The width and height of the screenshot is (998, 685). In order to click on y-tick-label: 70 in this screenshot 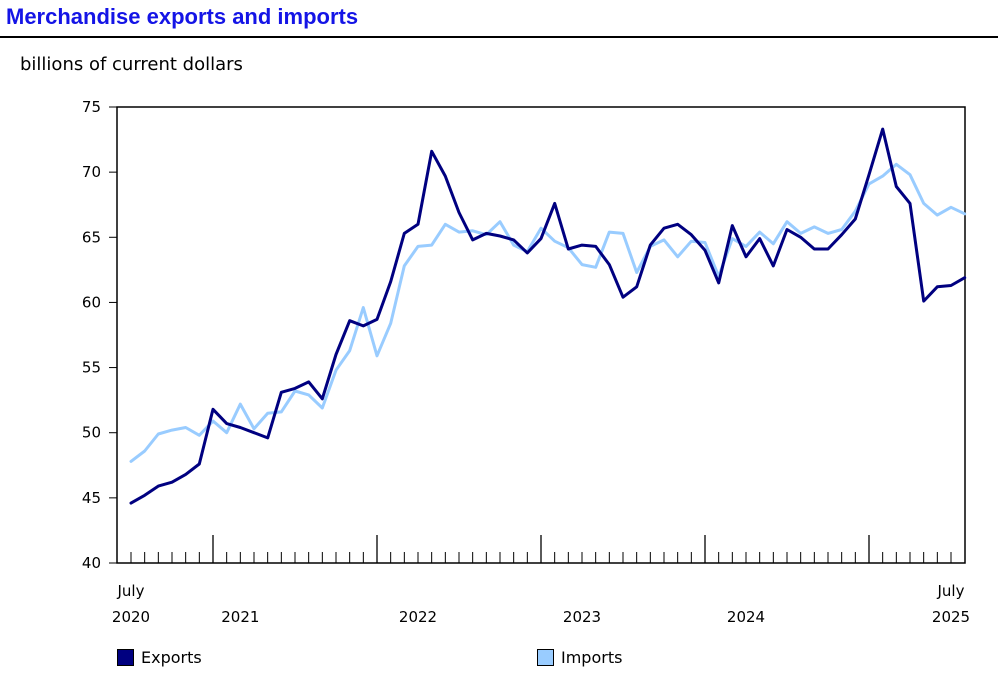, I will do `click(91, 172)`.